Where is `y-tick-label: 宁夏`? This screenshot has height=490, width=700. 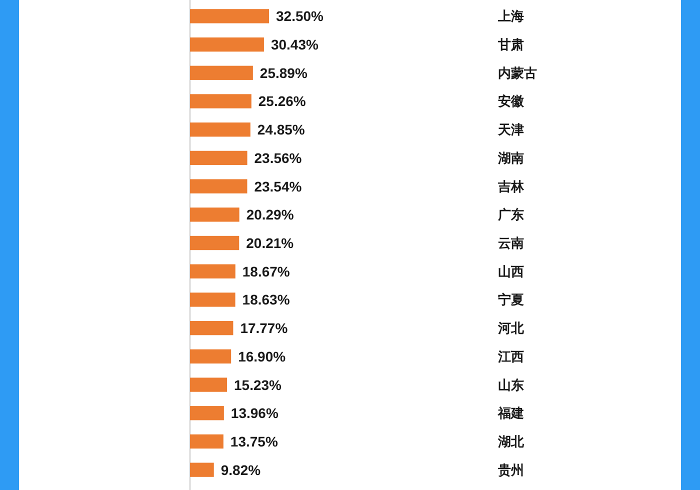 y-tick-label: 宁夏 is located at coordinates (511, 300).